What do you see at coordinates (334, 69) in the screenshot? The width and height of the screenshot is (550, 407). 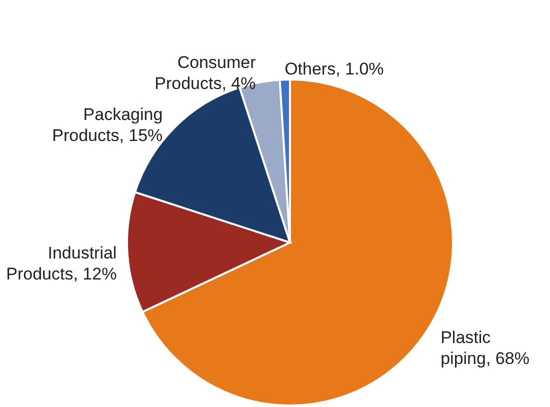 I see `slice-label: Others, 1.0%` at bounding box center [334, 69].